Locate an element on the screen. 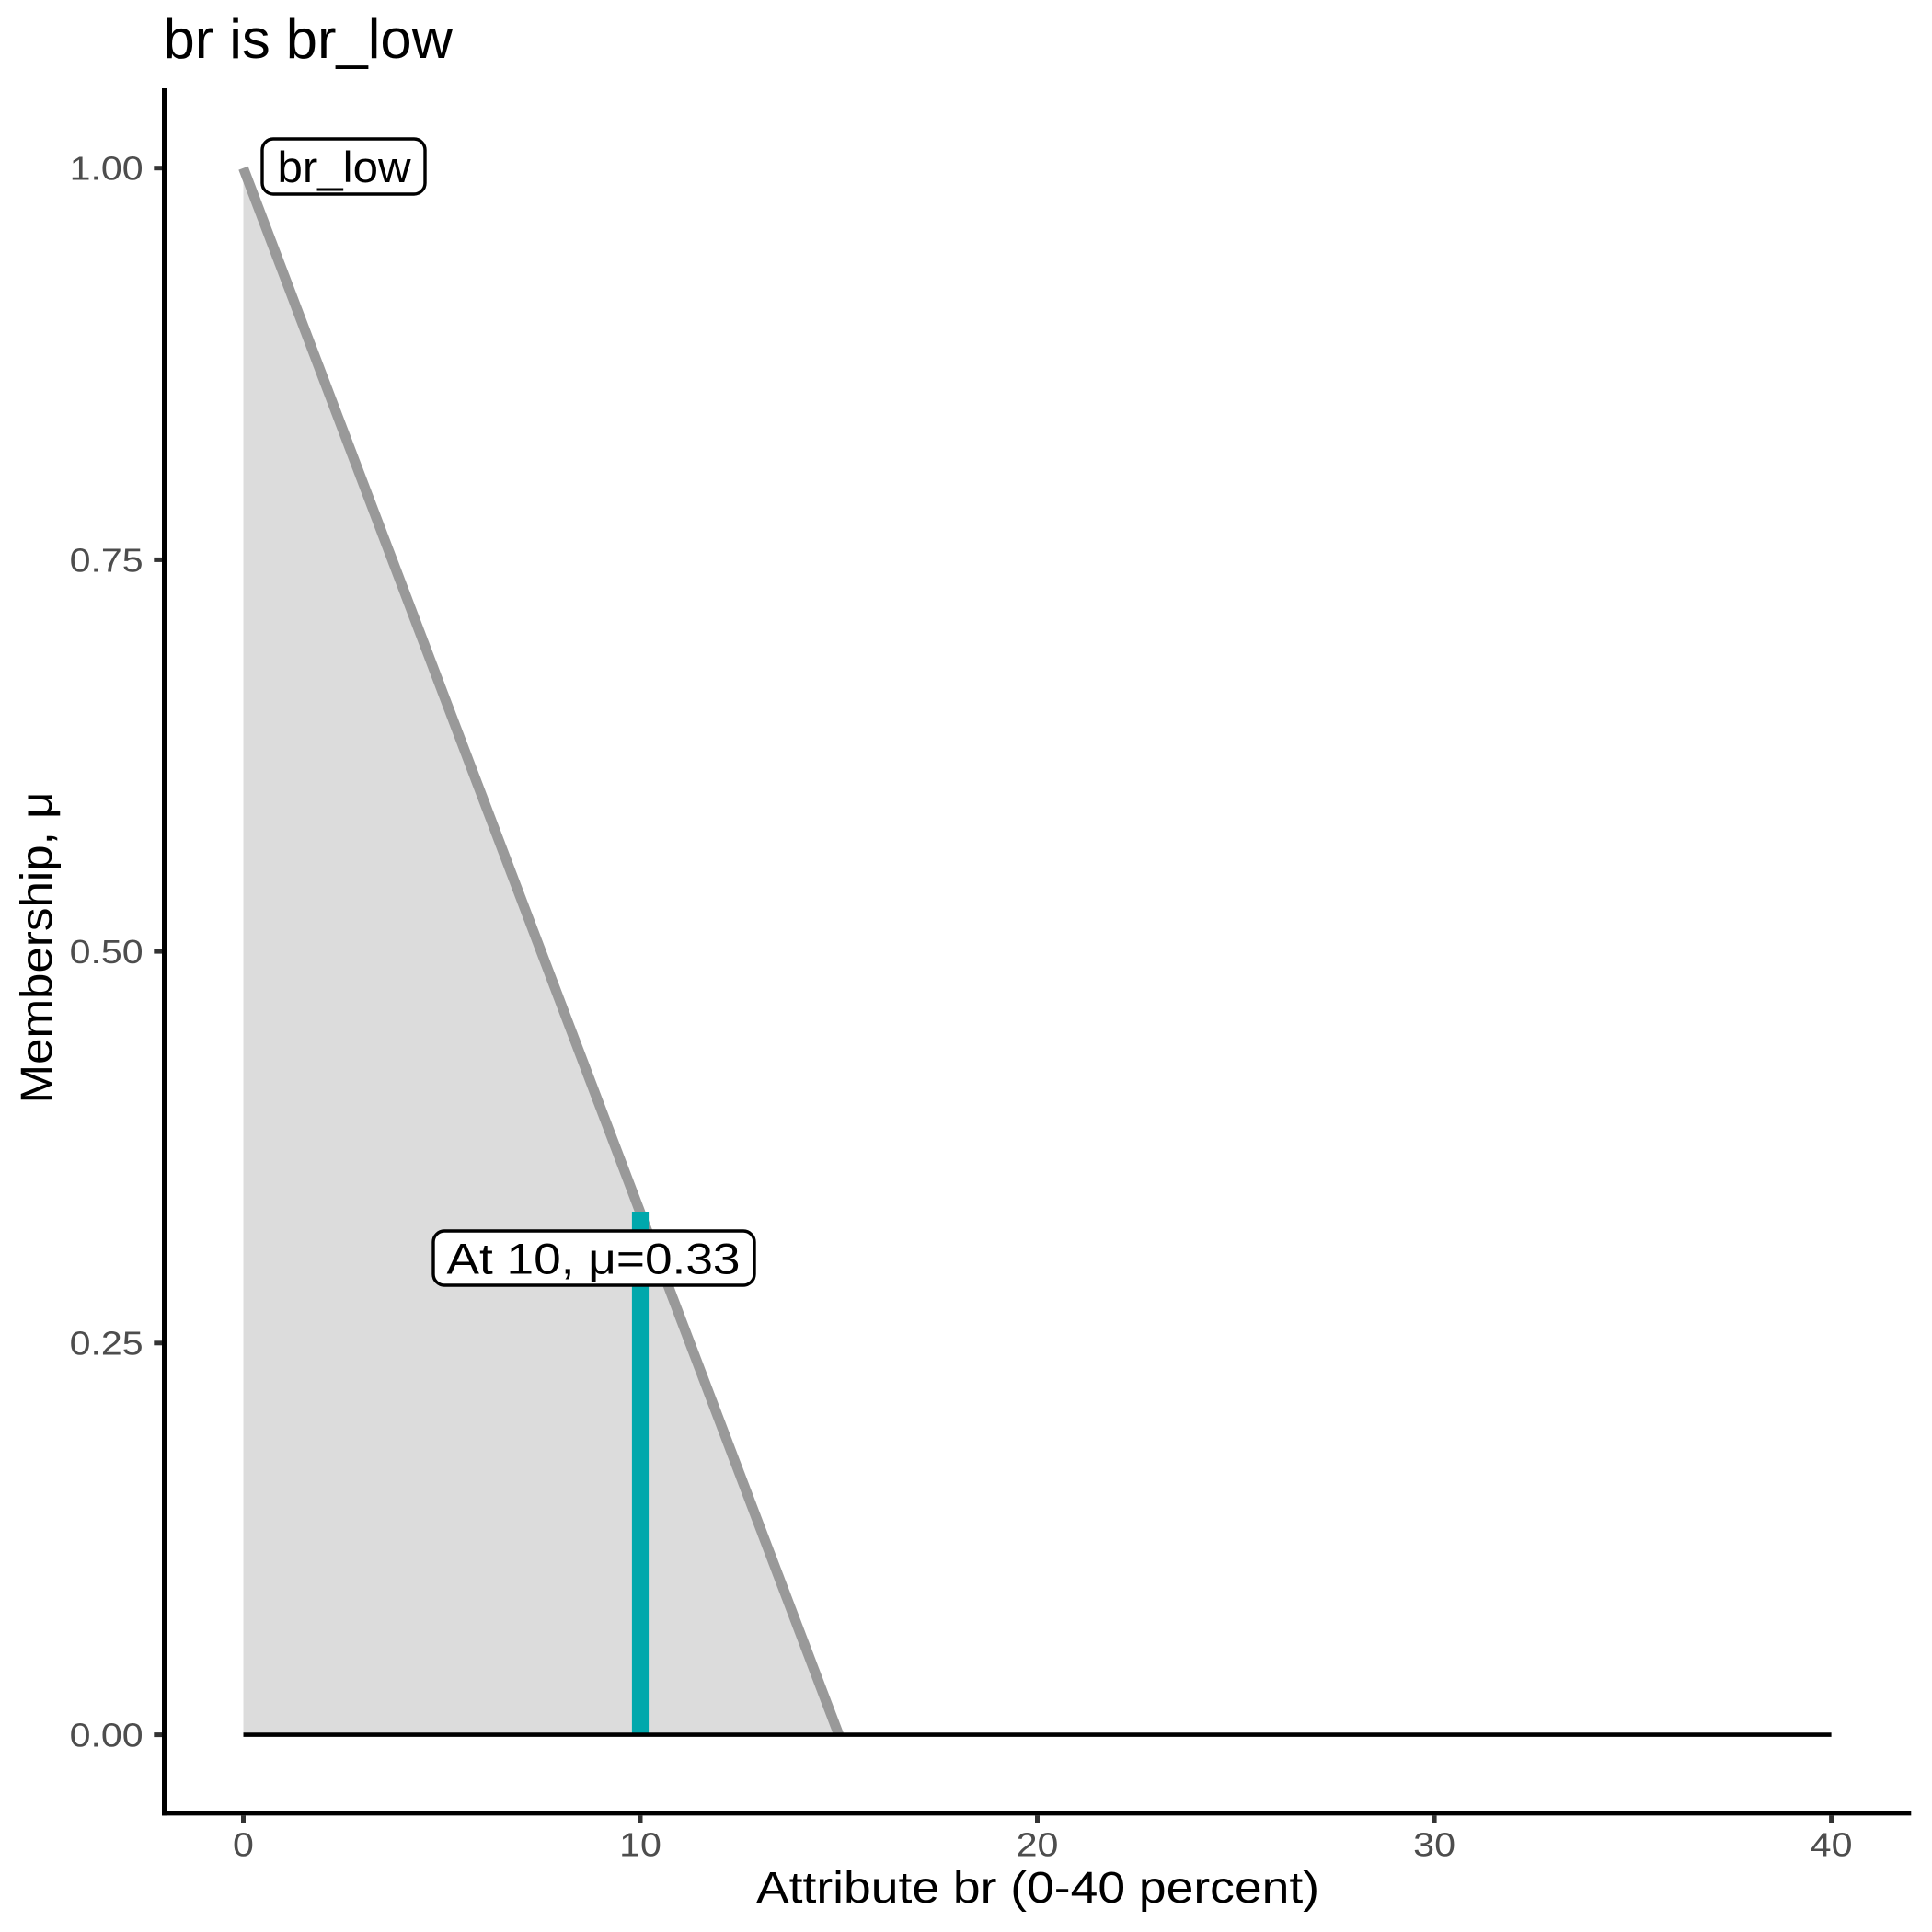  svg-text: 10 is located at coordinates (640, 1844).